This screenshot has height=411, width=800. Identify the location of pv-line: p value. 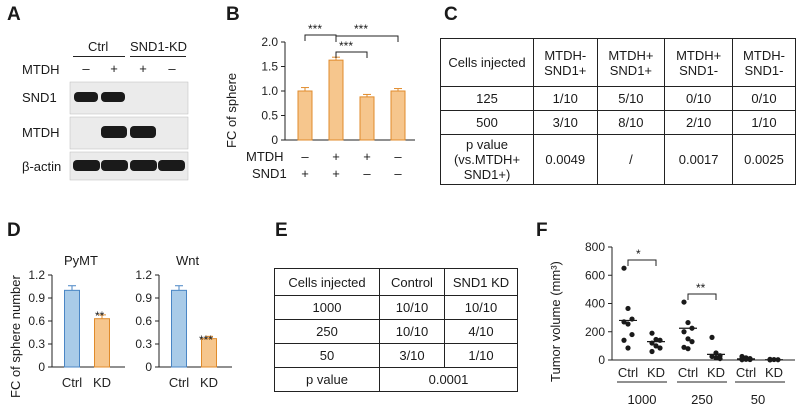
(487, 144).